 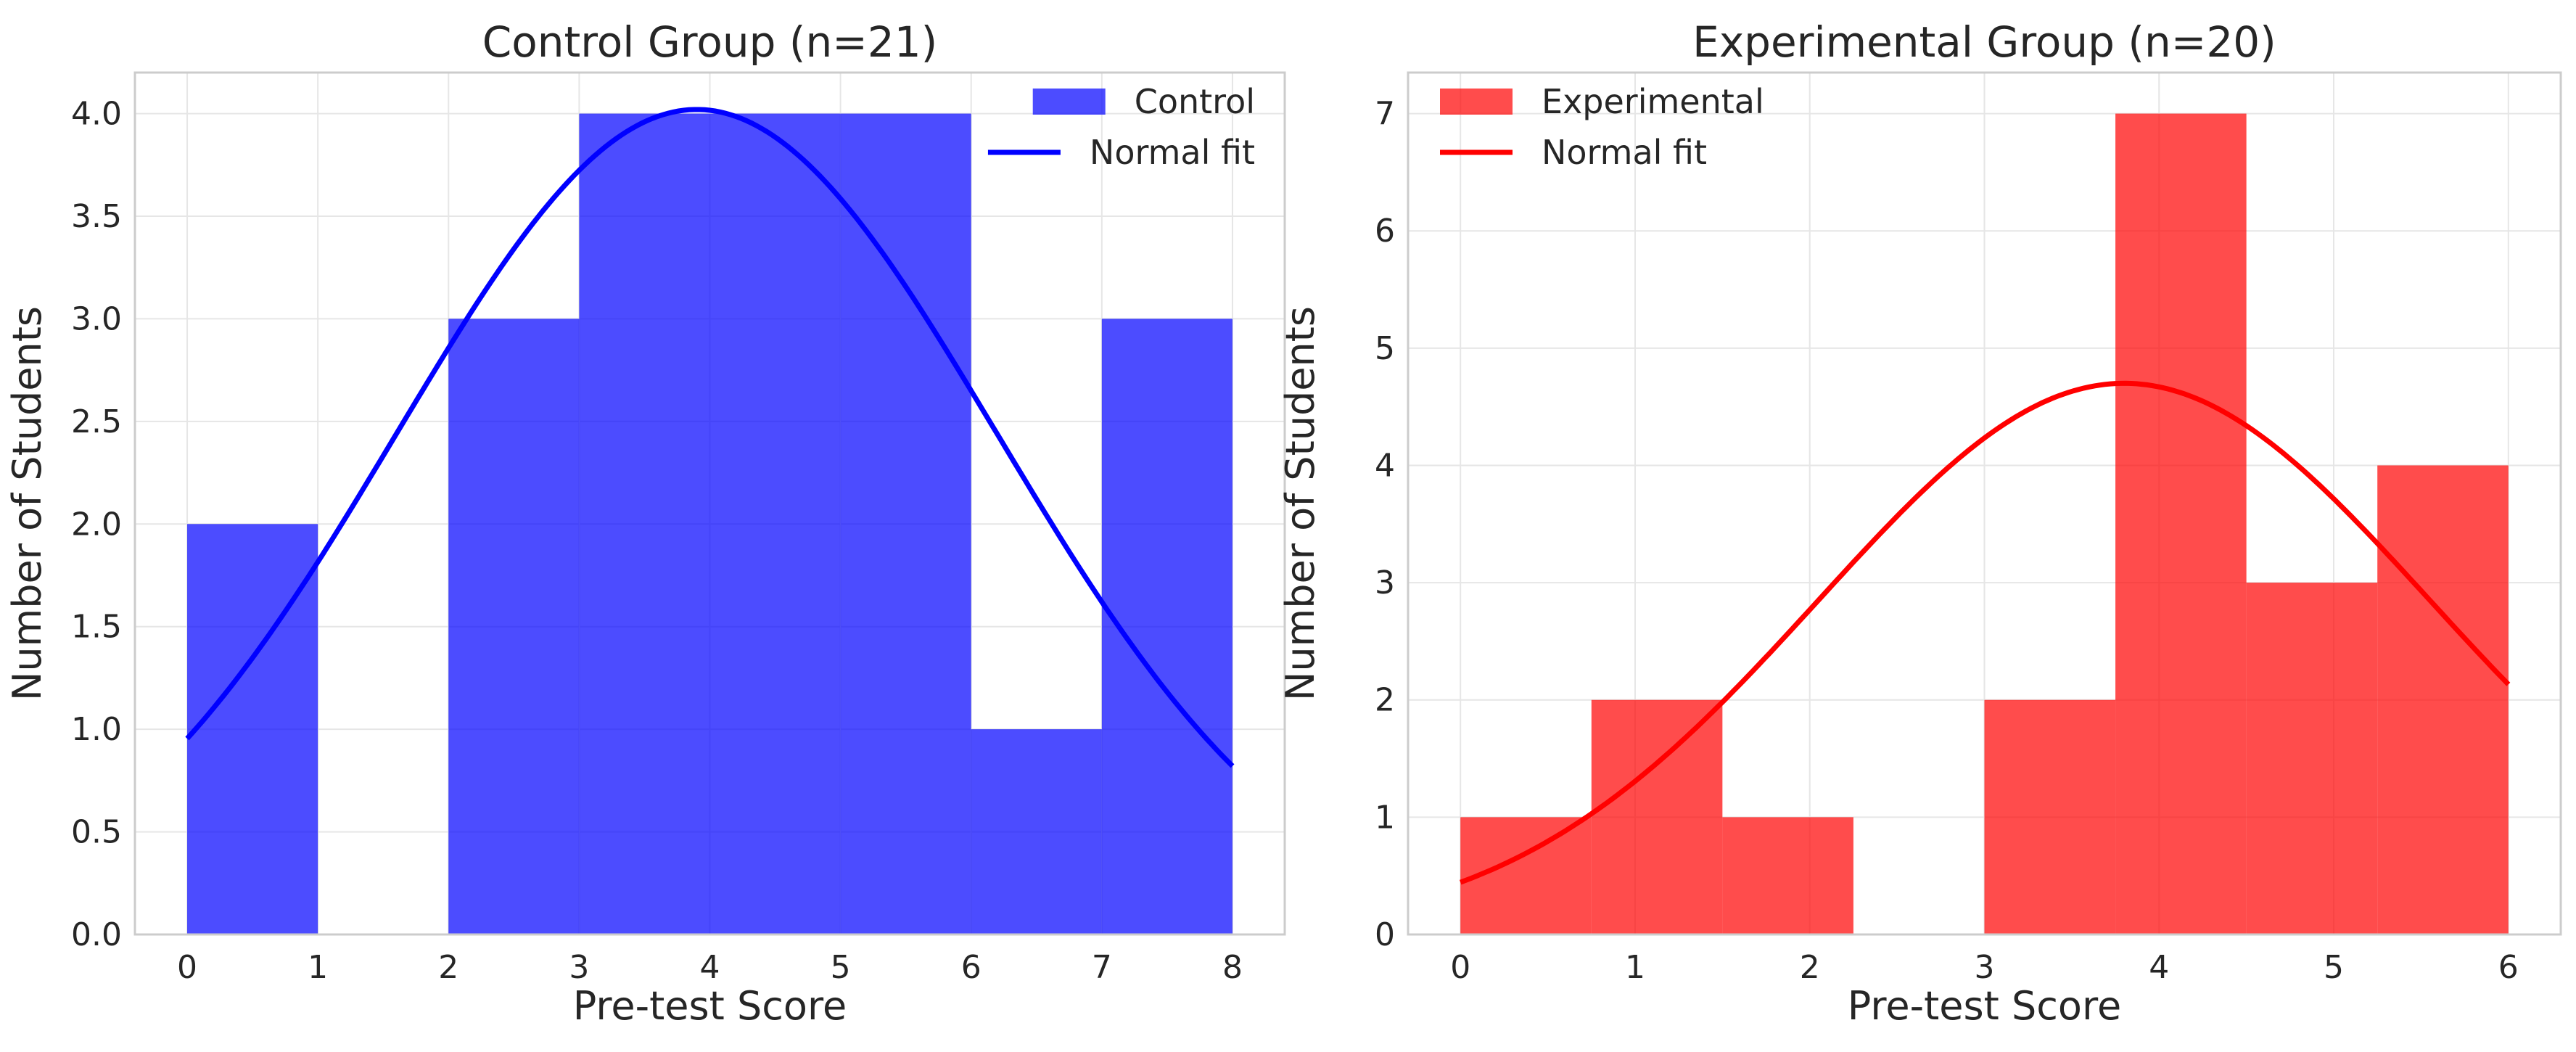 What do you see at coordinates (1102, 967) in the screenshot?
I see `x-tick-label: 7` at bounding box center [1102, 967].